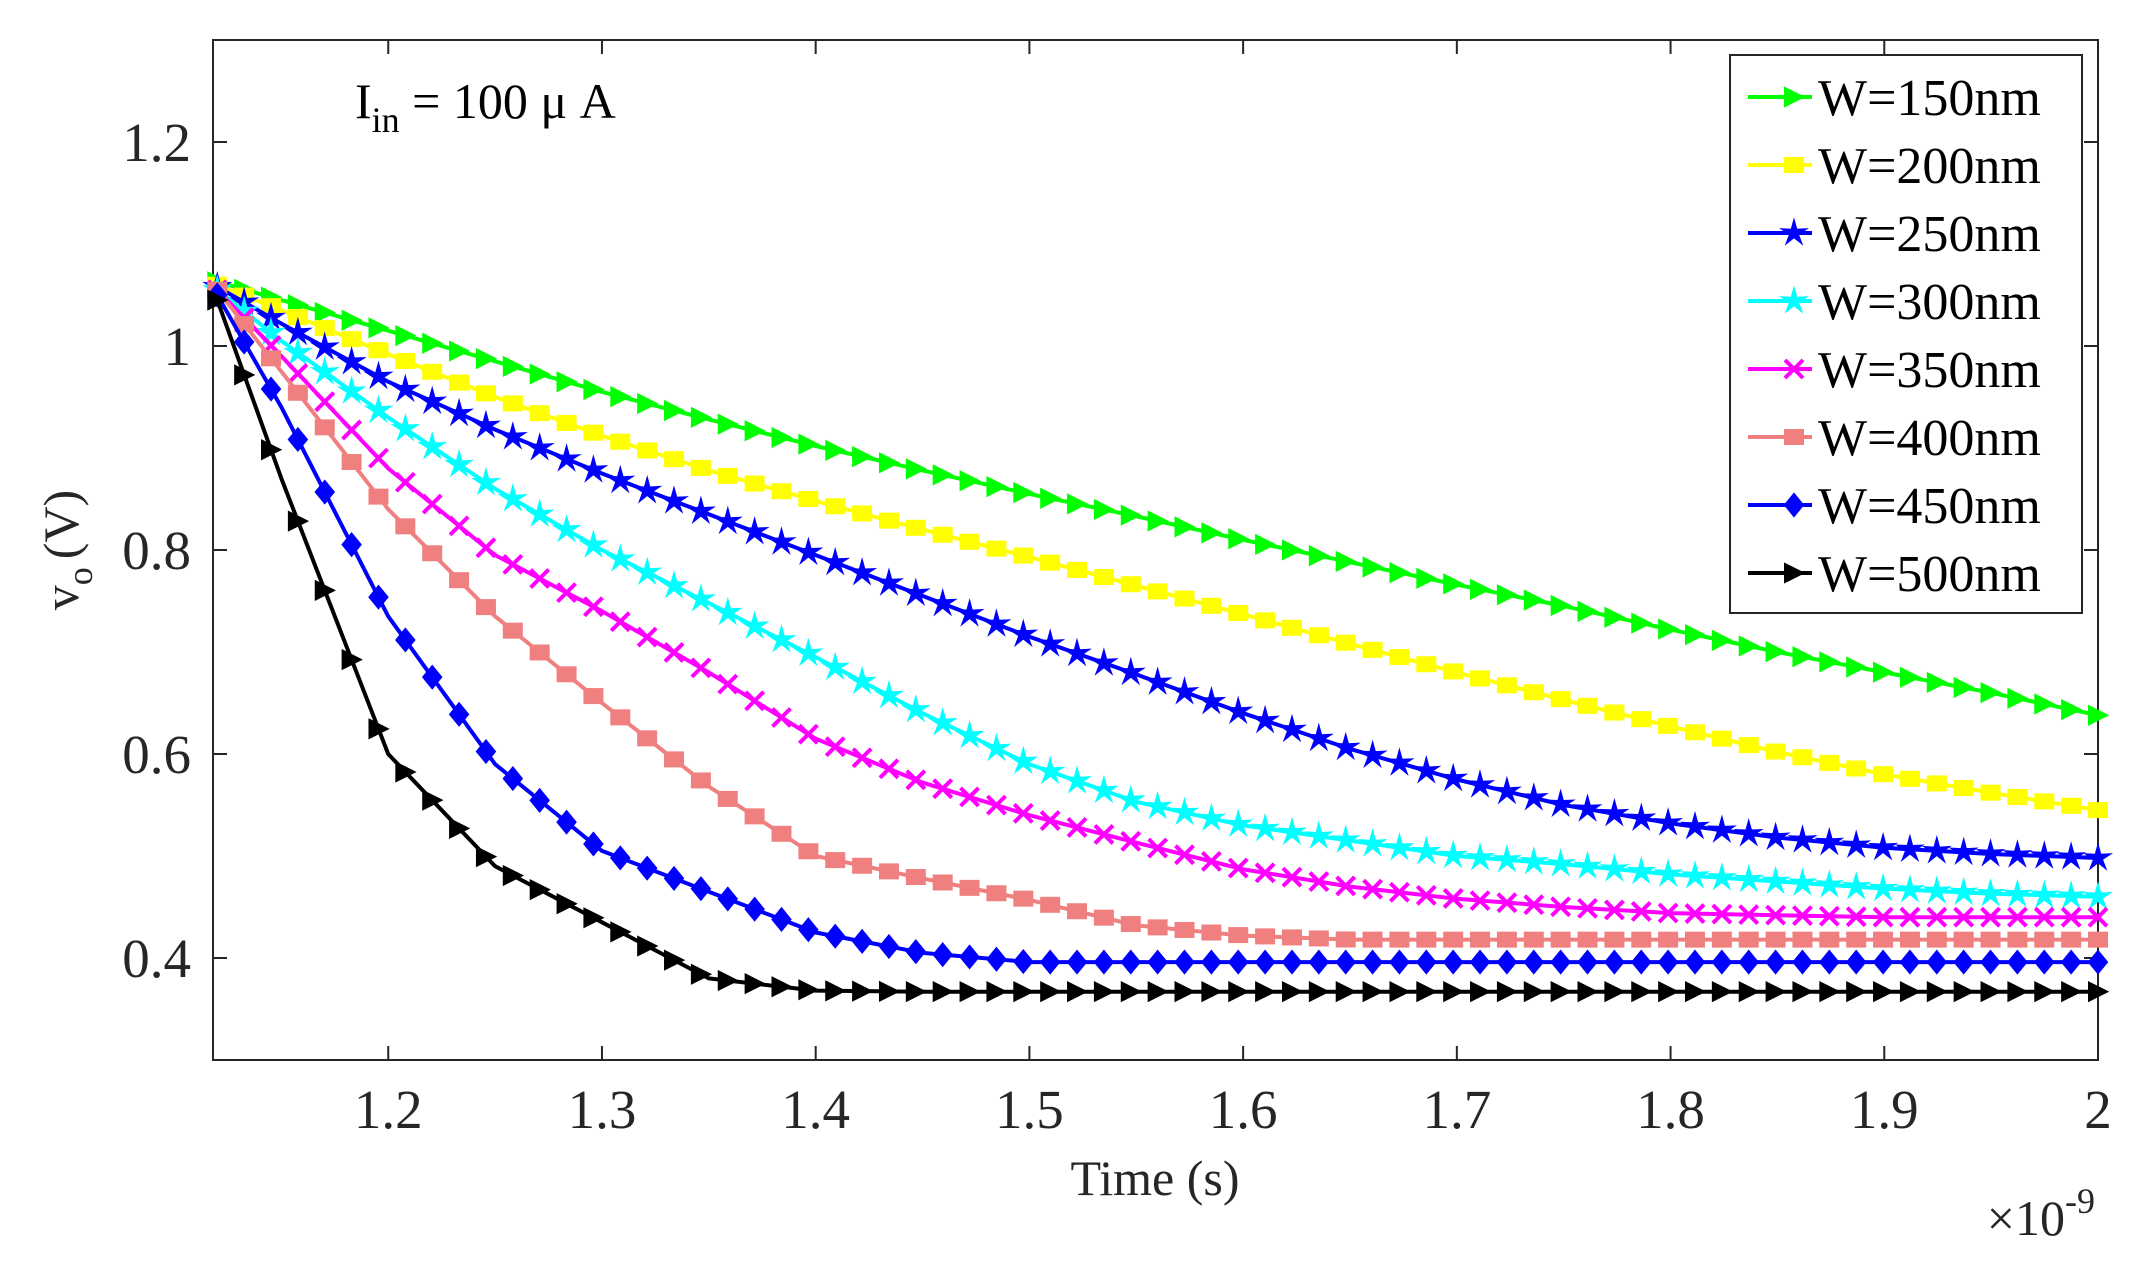 This screenshot has width=2131, height=1262. Describe the element at coordinates (1929, 574) in the screenshot. I see `legend-label: W=500nm` at that location.